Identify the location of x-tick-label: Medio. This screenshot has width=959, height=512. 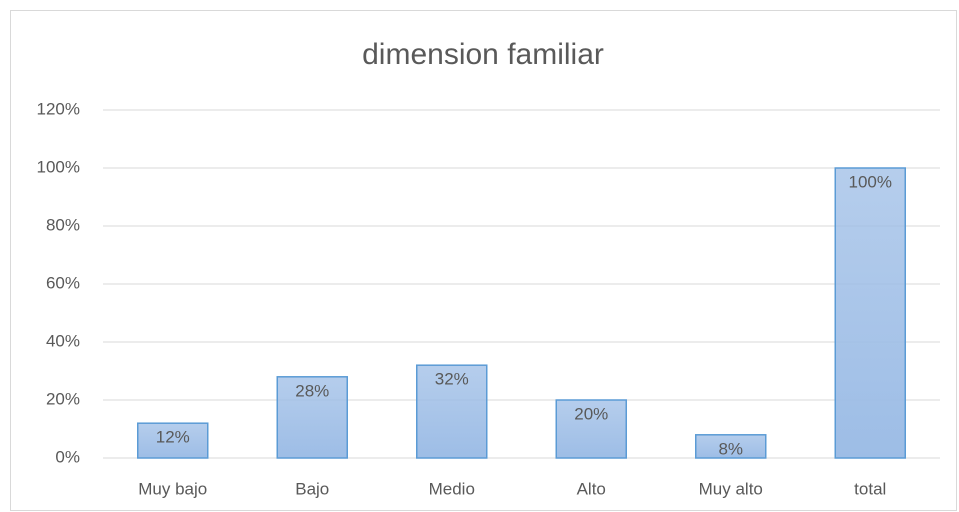
(452, 488).